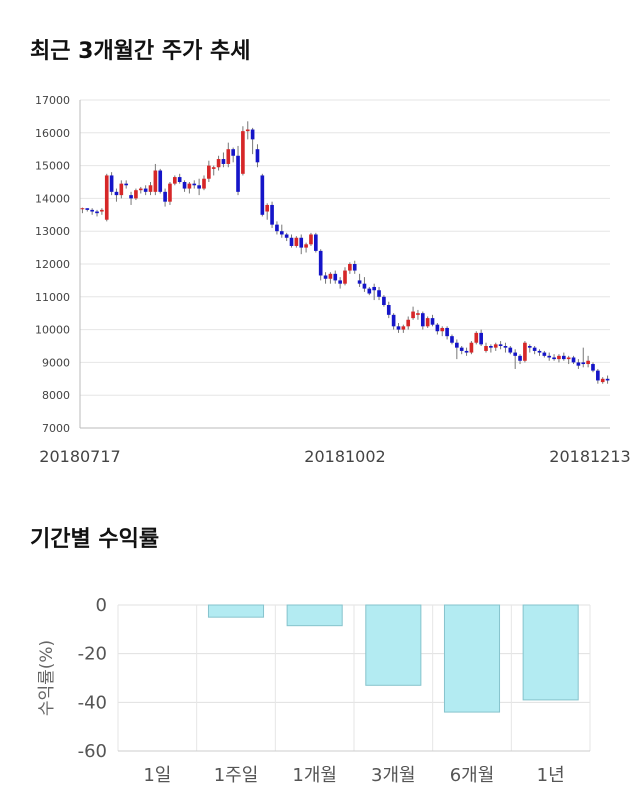 The height and width of the screenshot is (810, 640). I want to click on x-category-label: 3개월, so click(393, 775).